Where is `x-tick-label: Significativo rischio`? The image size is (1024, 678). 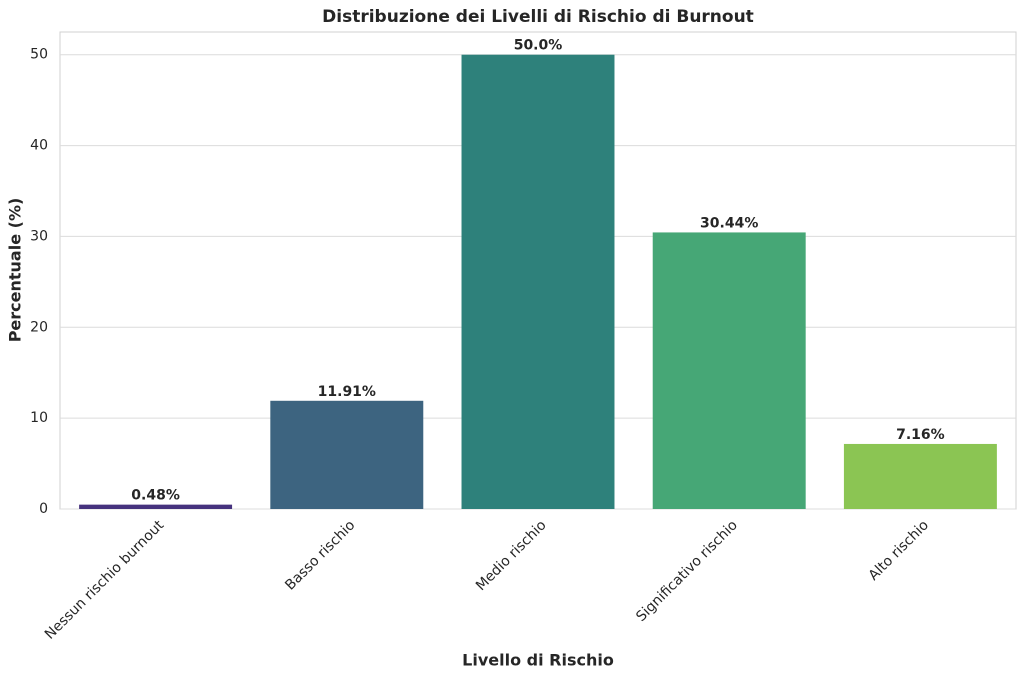
x-tick-label: Significativo rischio is located at coordinates (687, 571).